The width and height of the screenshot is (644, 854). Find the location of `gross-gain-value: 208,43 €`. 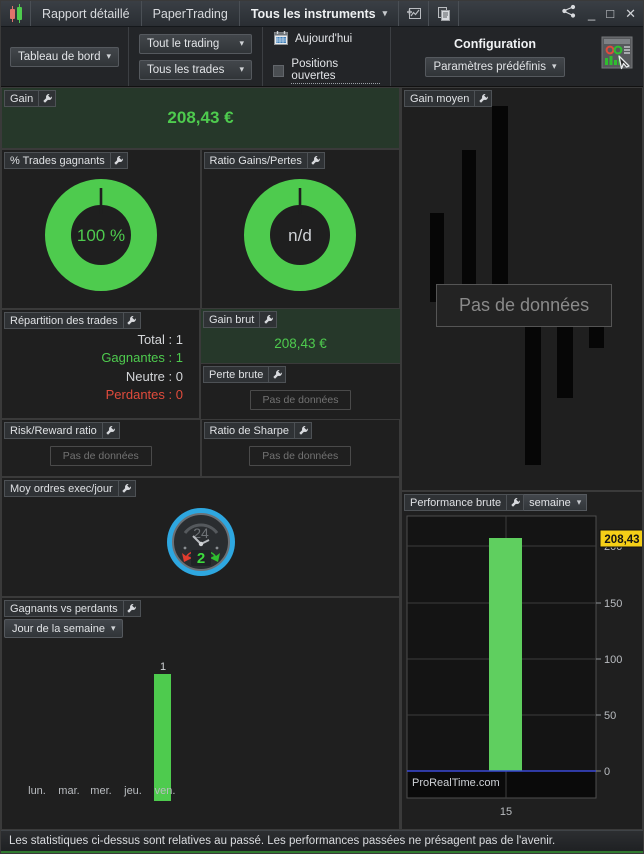

gross-gain-value: 208,43 € is located at coordinates (300, 343).